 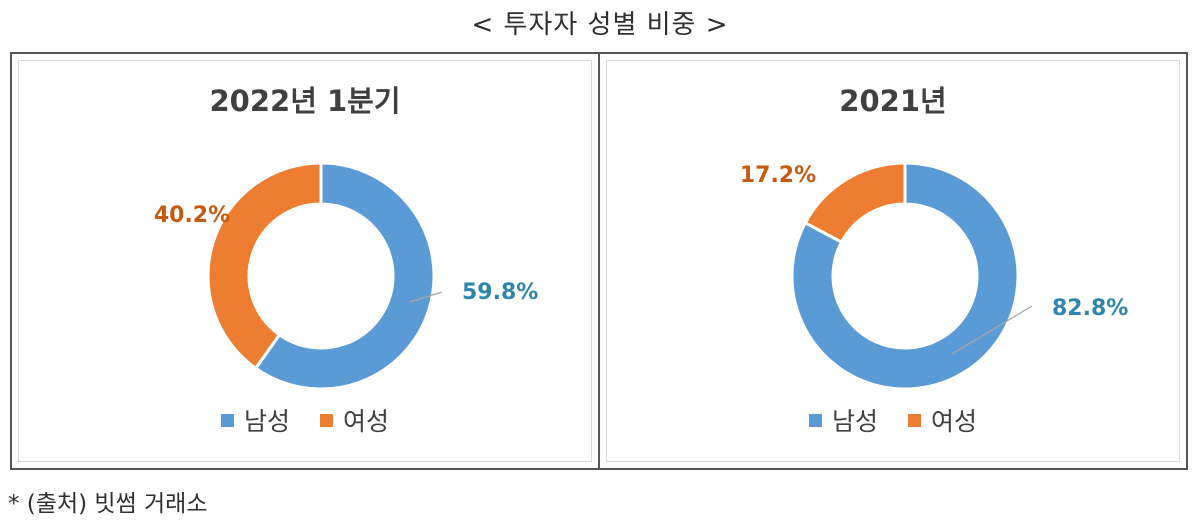 What do you see at coordinates (893, 101) in the screenshot?
I see `chart-title: 2021년` at bounding box center [893, 101].